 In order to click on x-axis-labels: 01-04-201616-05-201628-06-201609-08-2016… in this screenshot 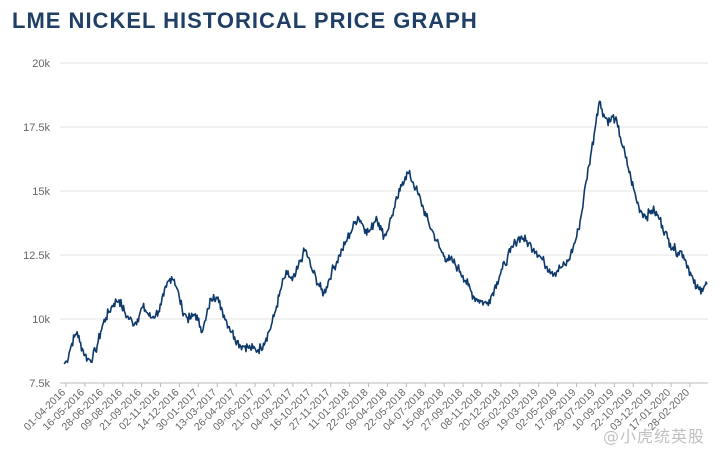, I will do `click(357, 410)`.